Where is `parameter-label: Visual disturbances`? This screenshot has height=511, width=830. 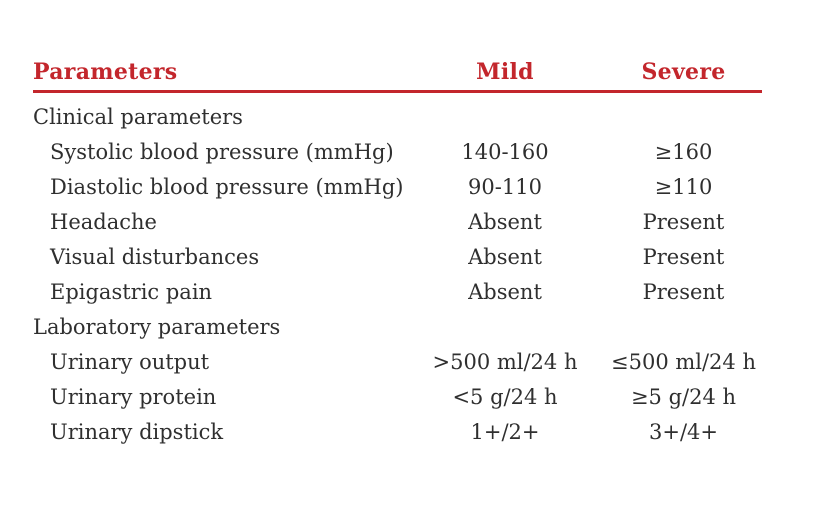 parameter-label: Visual disturbances is located at coordinates (155, 257).